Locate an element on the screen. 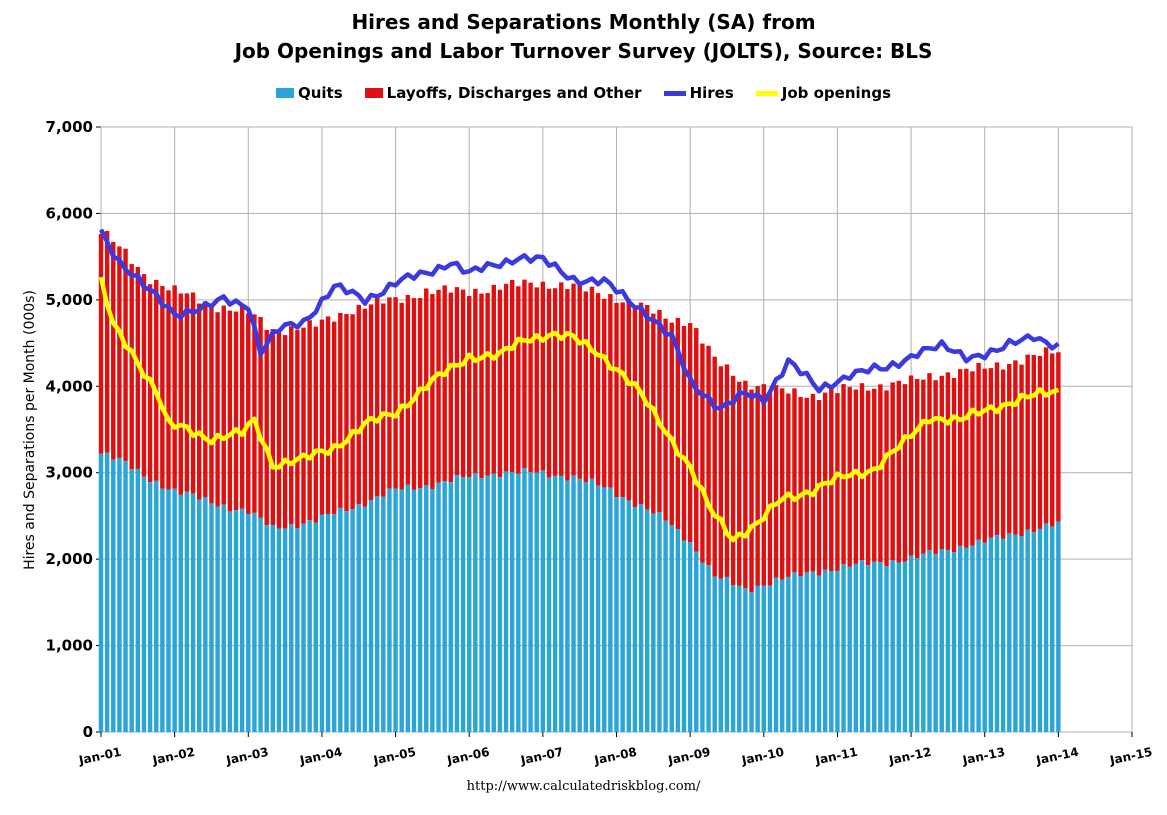 The image size is (1167, 815). x-tick-label: Jan-13 is located at coordinates (984, 756).